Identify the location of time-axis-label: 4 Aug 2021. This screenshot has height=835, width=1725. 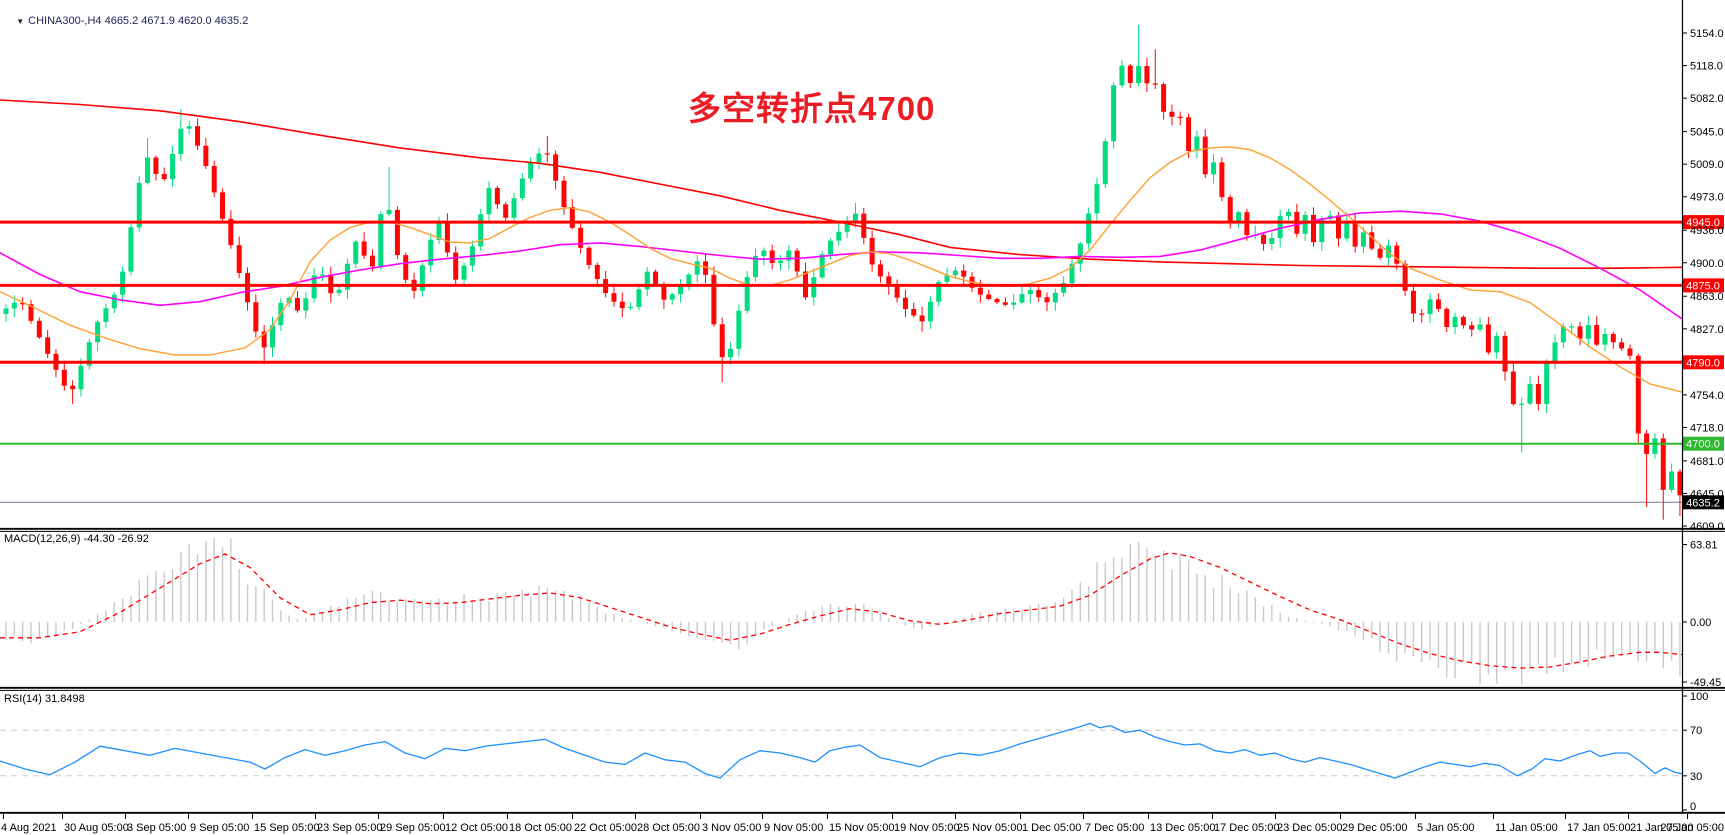
(29, 828).